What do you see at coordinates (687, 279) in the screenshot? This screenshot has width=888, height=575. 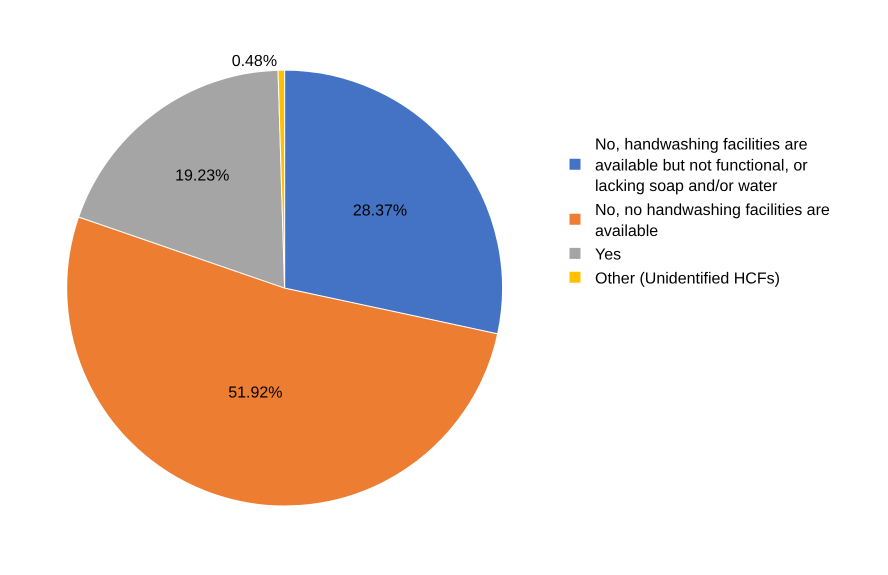 I see `legend-label: Other (Unidentified HCFs)` at bounding box center [687, 279].